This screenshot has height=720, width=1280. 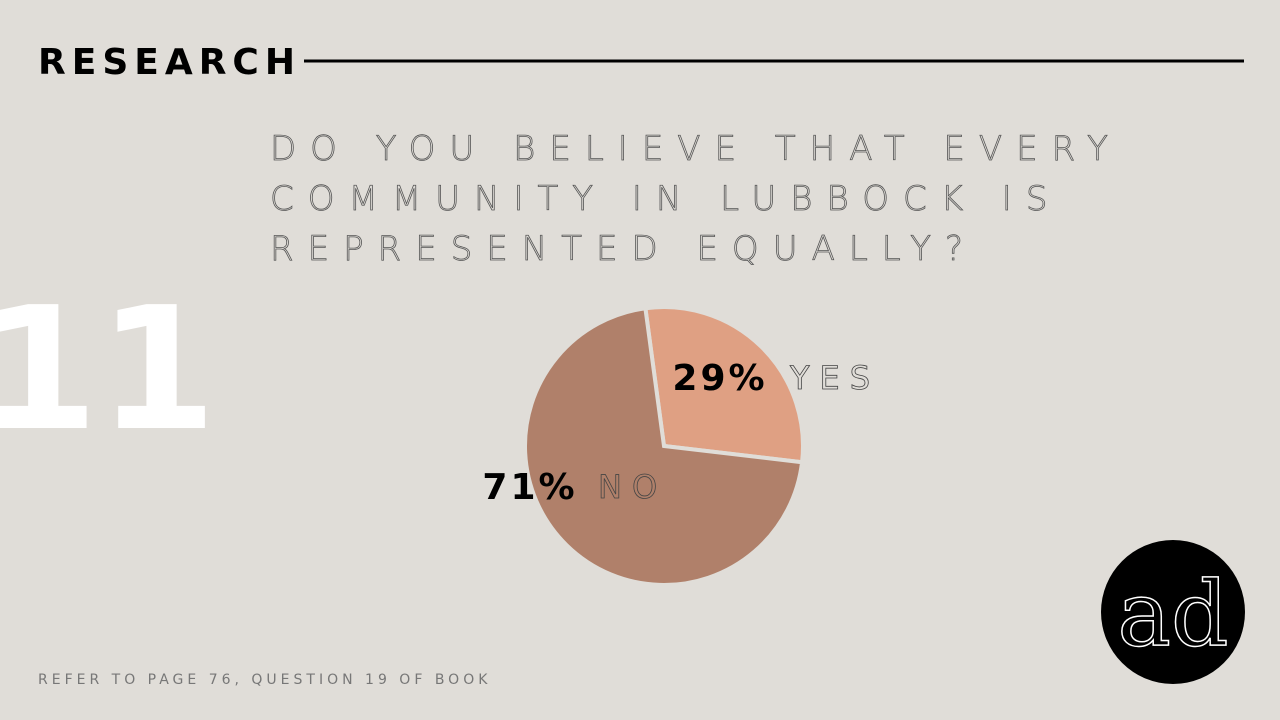 I want to click on question-line: DO YOU BELIEVE THAT EVERY, so click(x=696, y=149).